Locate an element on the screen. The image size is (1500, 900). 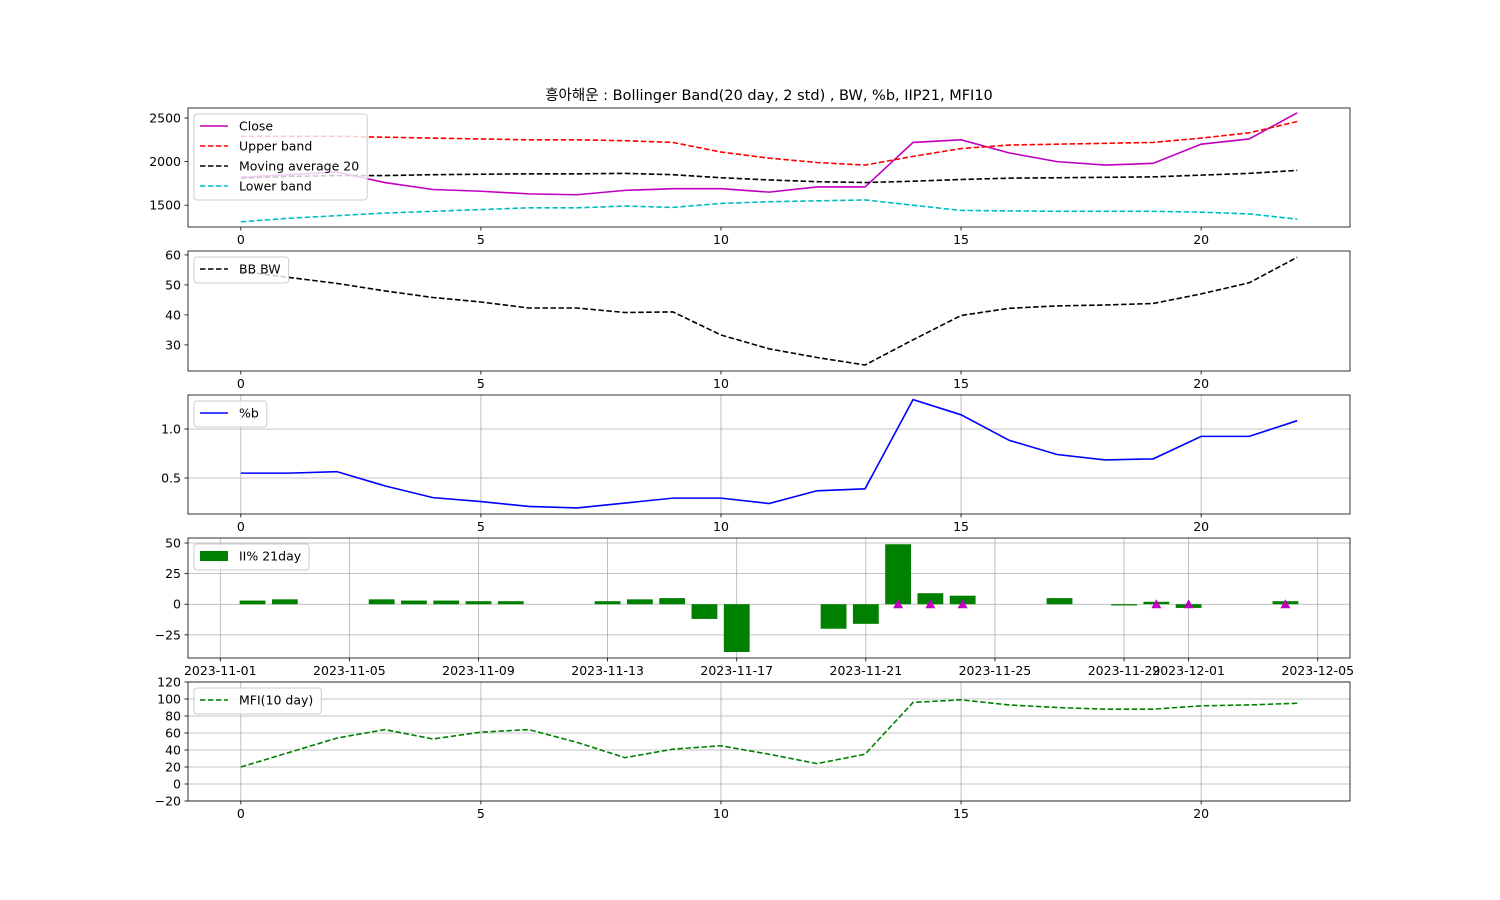
x-tick-label: 2023-11-05 is located at coordinates (349, 670).